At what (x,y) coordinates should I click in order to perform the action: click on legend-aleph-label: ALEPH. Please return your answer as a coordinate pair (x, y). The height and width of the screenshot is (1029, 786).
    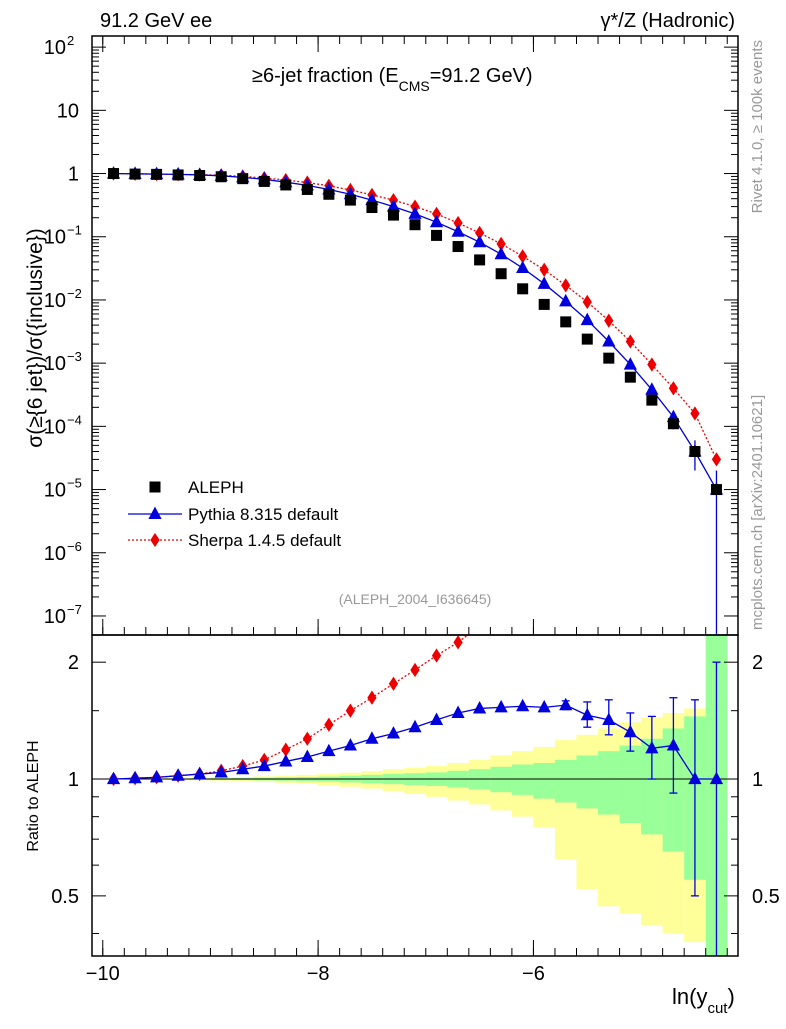
    Looking at the image, I should click on (216, 487).